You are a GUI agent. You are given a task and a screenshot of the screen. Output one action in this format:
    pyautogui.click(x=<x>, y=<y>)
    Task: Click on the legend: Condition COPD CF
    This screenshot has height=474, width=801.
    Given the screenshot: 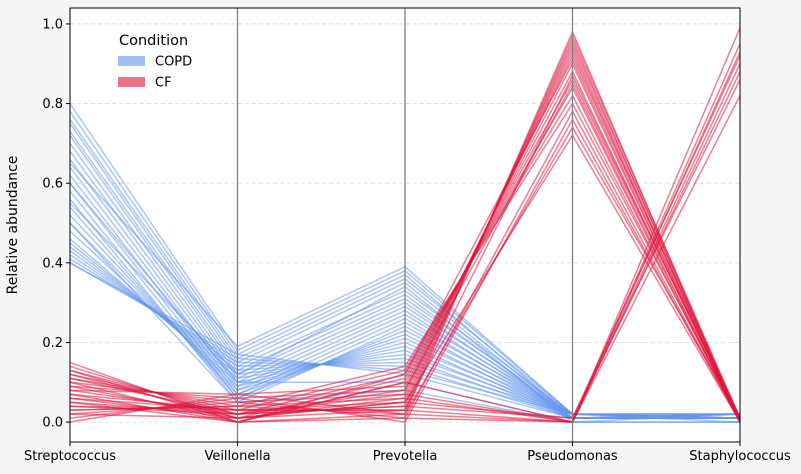 What is the action you would take?
    pyautogui.click(x=155, y=62)
    